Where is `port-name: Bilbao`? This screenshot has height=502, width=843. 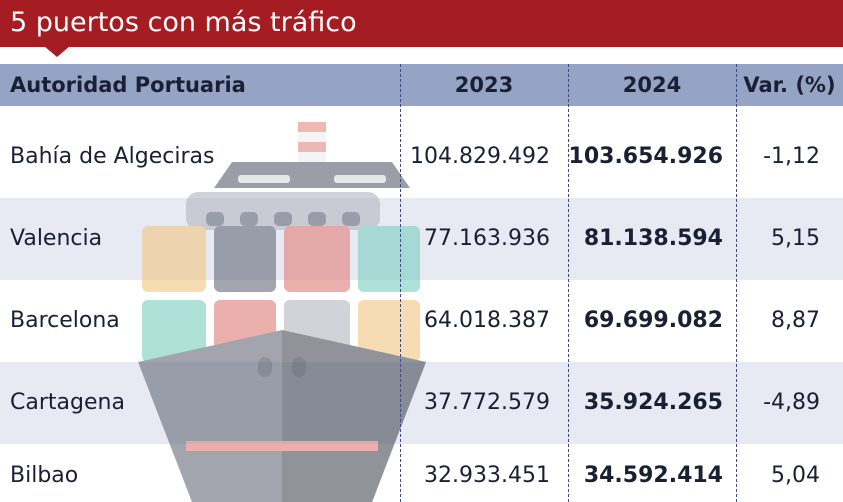
port-name: Bilbao is located at coordinates (44, 475).